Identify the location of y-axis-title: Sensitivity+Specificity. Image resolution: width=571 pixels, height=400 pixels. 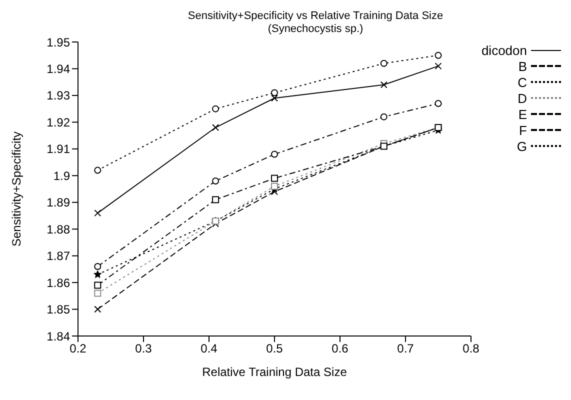
(16, 189).